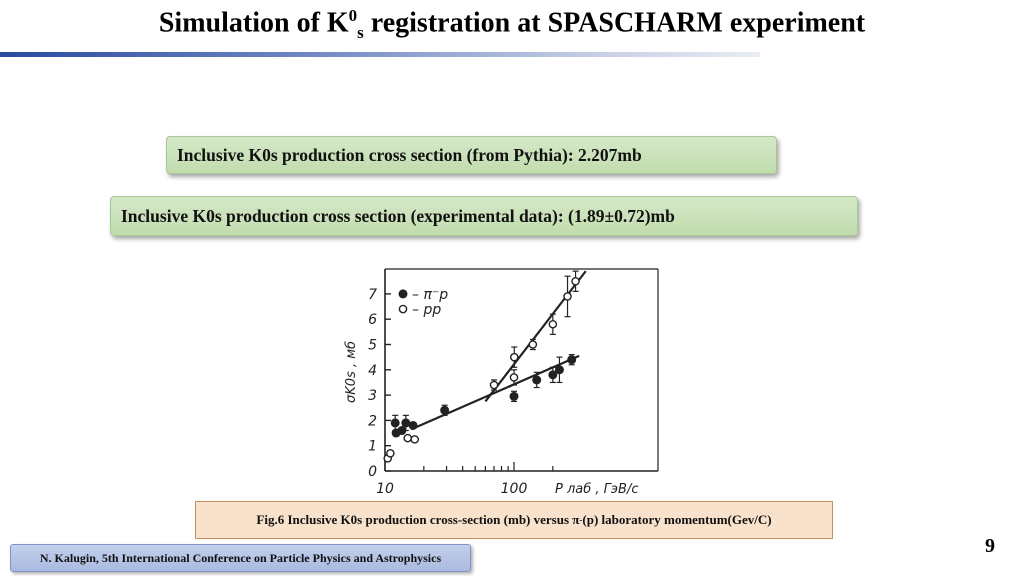 This screenshot has height=576, width=1024. I want to click on y-axis-label: σK0s , мб, so click(351, 372).